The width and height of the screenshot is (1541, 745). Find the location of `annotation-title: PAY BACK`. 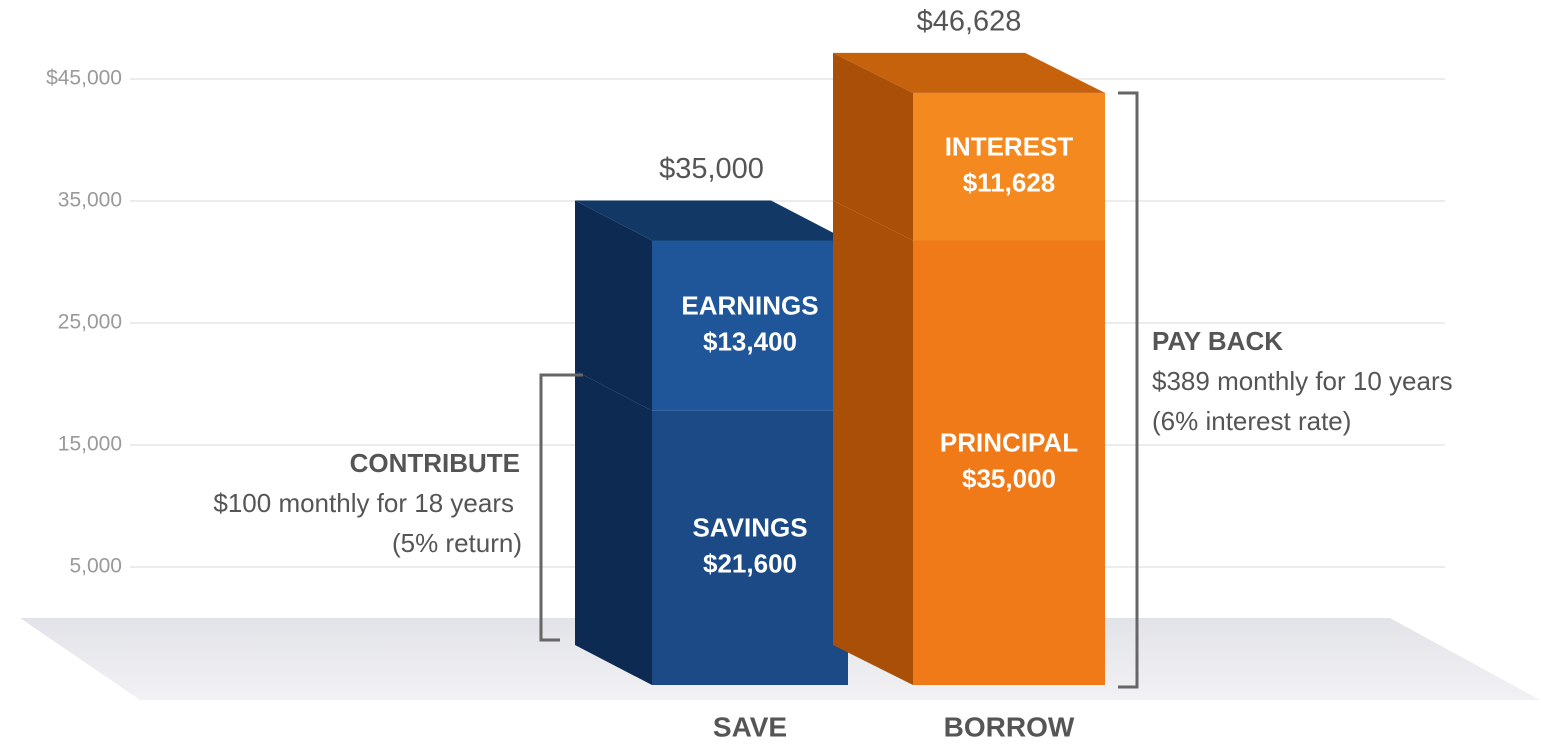

annotation-title: PAY BACK is located at coordinates (1217, 341).